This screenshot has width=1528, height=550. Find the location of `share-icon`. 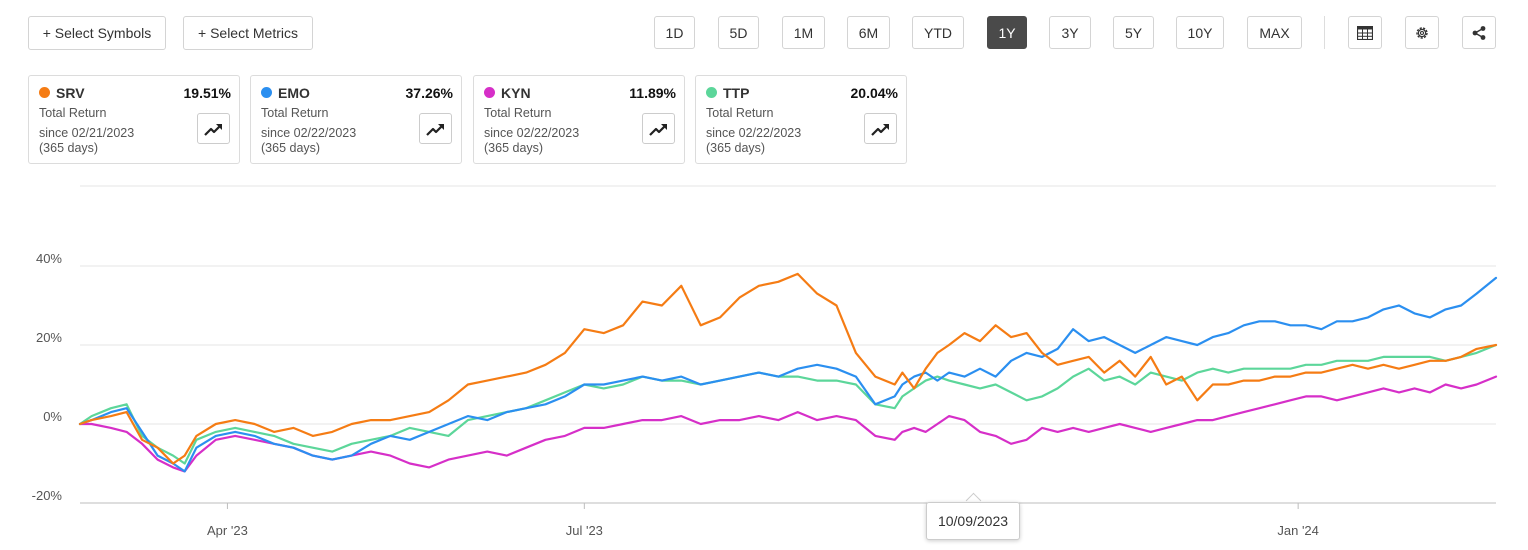

share-icon is located at coordinates (1479, 32).